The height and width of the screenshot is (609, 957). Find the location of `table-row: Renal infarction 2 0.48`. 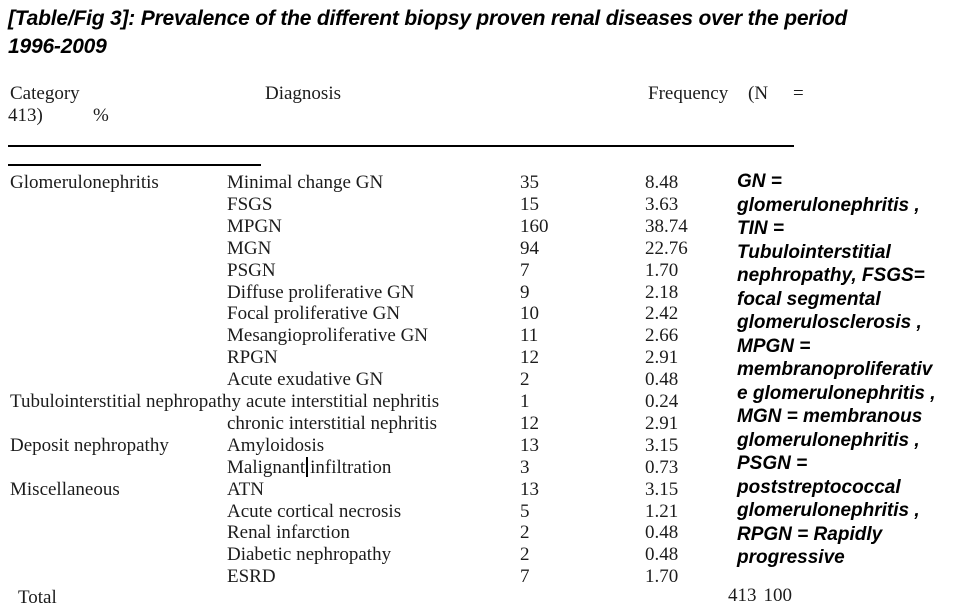

table-row: Renal infarction 2 0.48 is located at coordinates (410, 533).